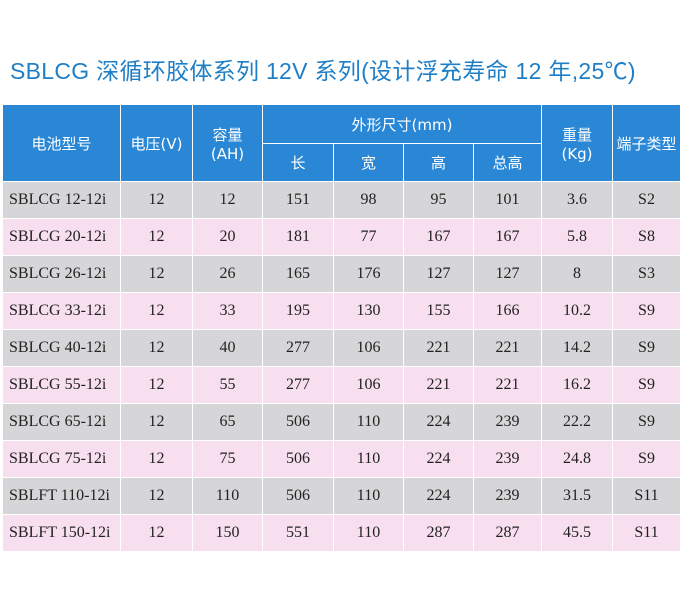  Describe the element at coordinates (577, 459) in the screenshot. I see `cell-weight: 24.8` at that location.